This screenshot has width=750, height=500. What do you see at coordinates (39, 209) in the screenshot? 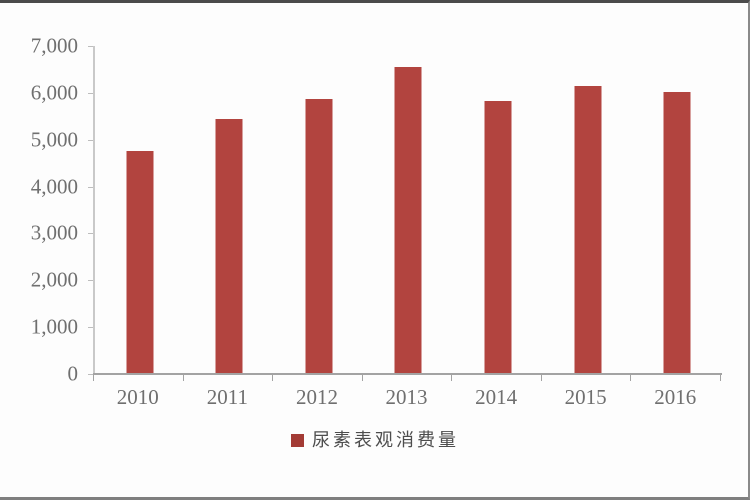
I see `y-axis: 0 1,000 2,000 3,000 4,000 5,000 6,000 7,000` at bounding box center [39, 209].